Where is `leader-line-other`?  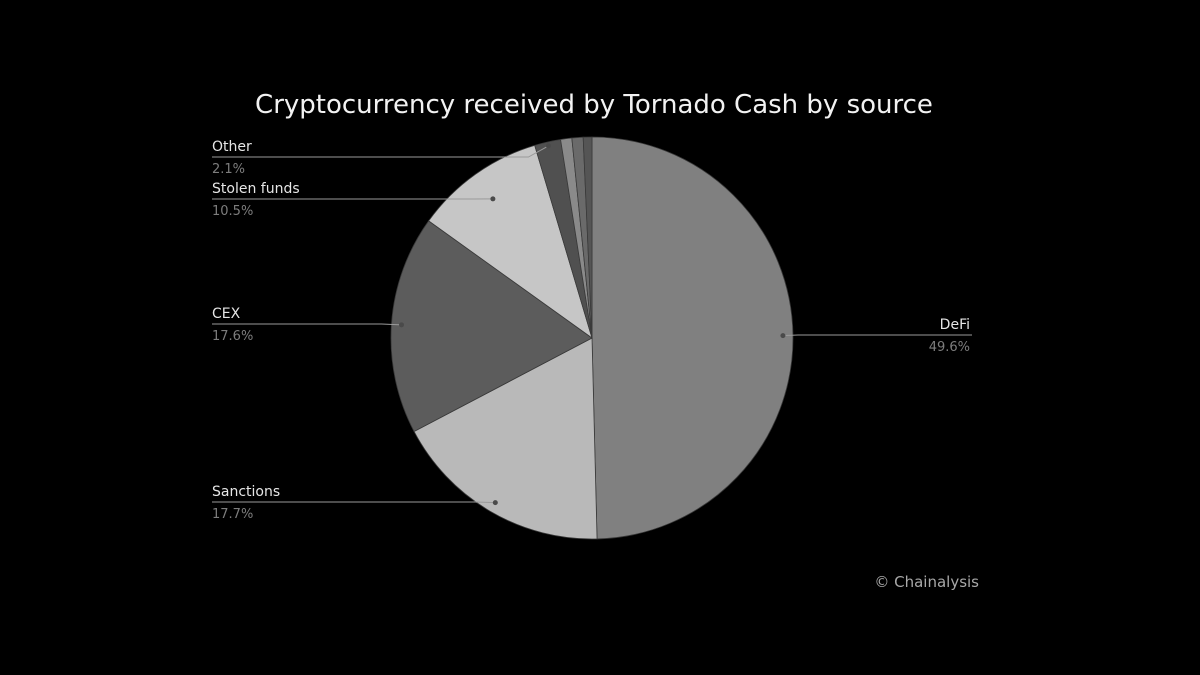
leader-line-other is located at coordinates (380, 151).